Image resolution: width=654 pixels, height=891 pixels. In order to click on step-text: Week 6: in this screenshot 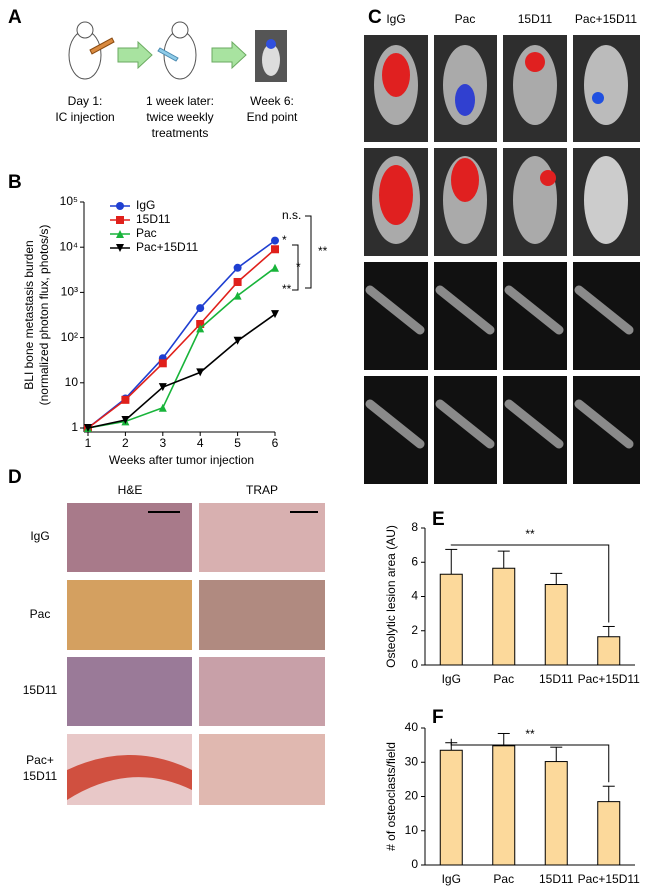, I will do `click(272, 101)`.